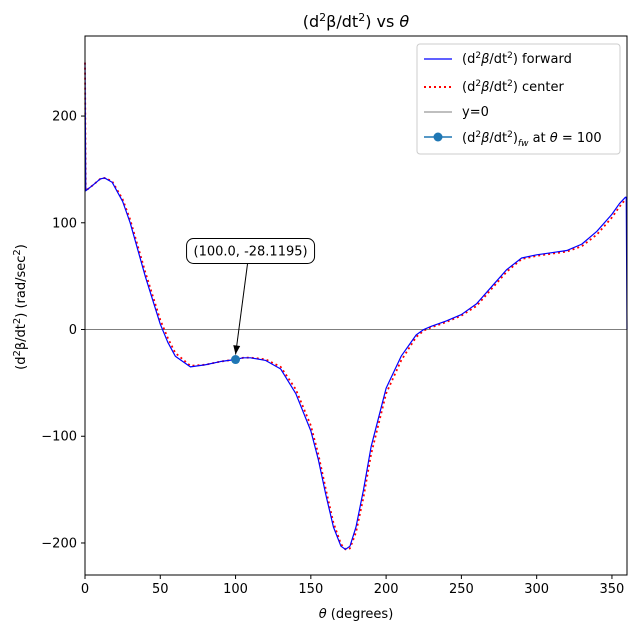  Describe the element at coordinates (237, 350) in the screenshot. I see `annotation-arrowhead` at that location.